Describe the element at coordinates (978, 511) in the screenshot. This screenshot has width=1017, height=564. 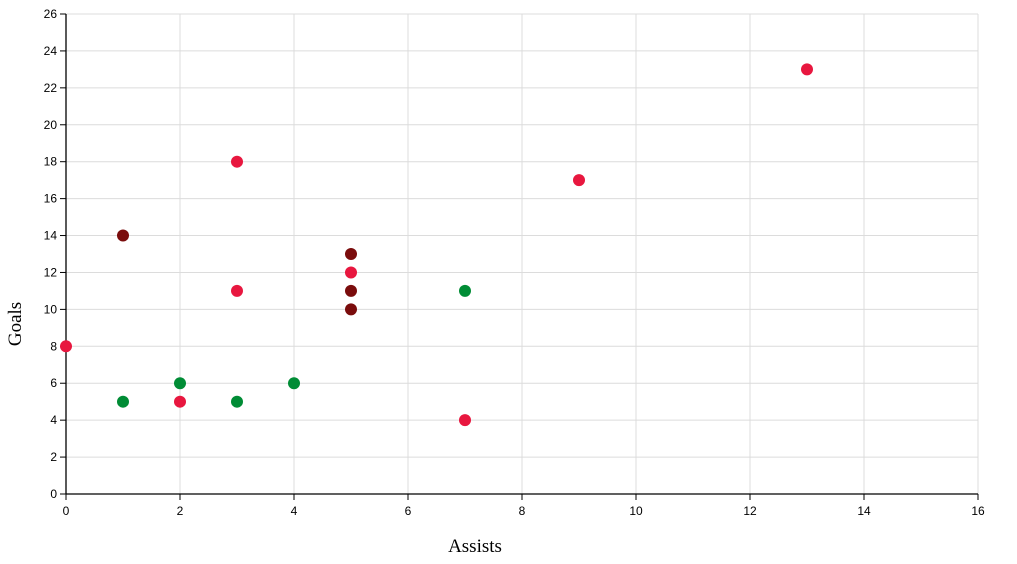
I see `x-tick-label: 16` at that location.